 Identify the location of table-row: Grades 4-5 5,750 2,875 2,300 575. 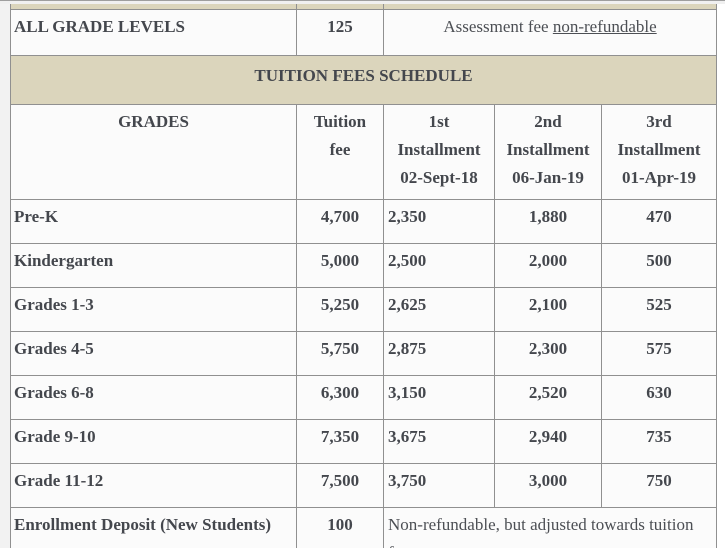
(364, 353).